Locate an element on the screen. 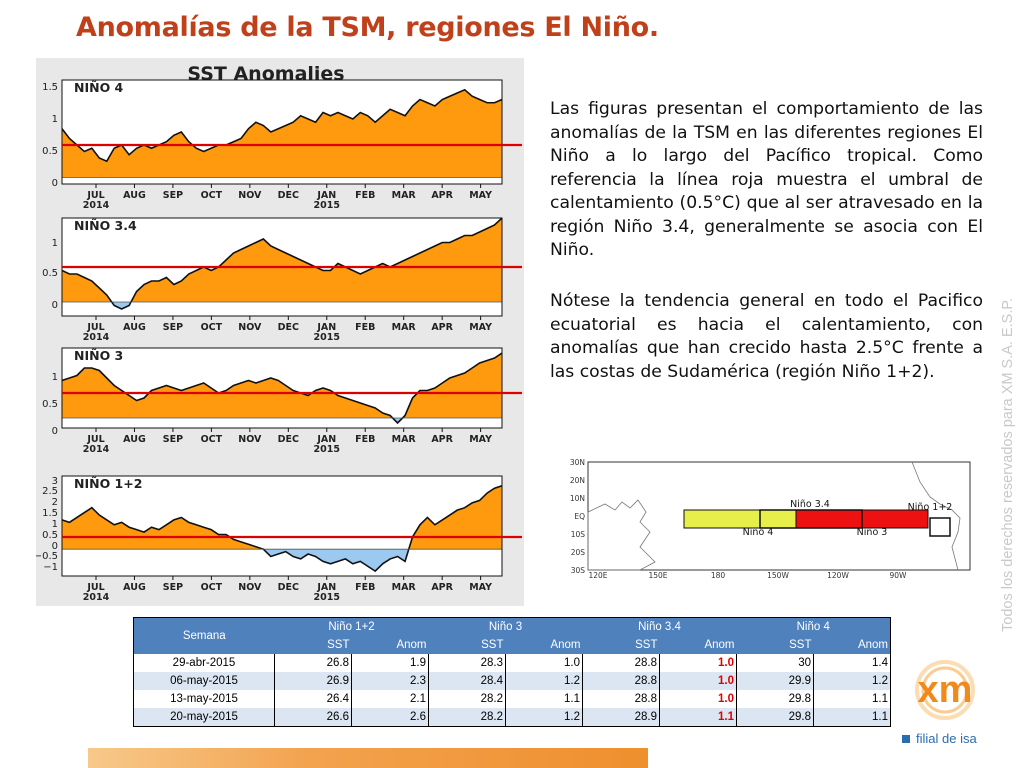  table-row: 13-may-2015 26.4 2.1 28.2 1.1 28.8 1.0 29.8 1.1 is located at coordinates (512, 699).